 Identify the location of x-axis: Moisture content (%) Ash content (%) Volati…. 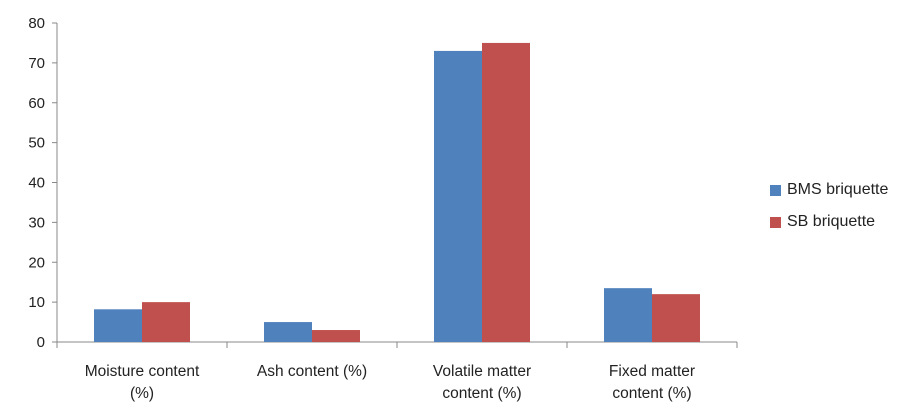
(397, 371).